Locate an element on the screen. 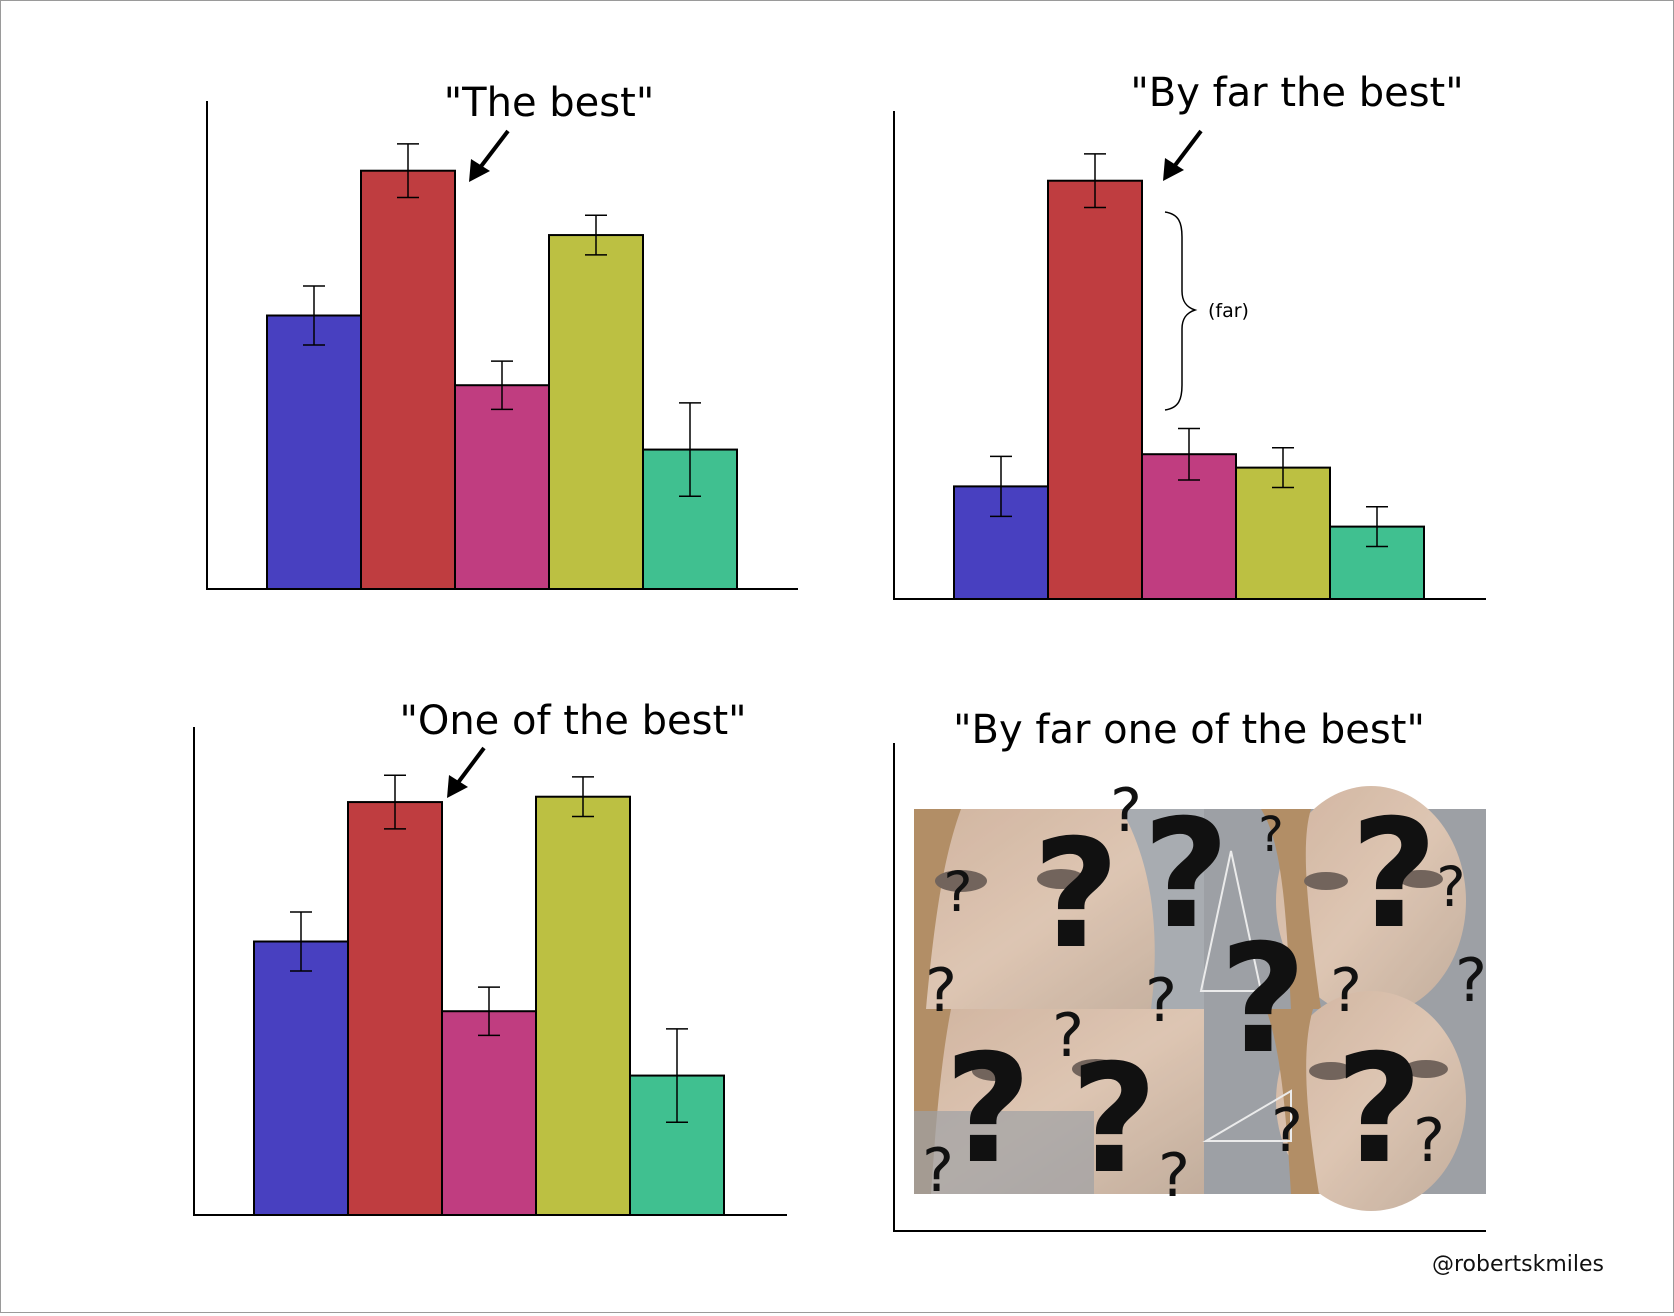 The width and height of the screenshot is (1674, 1316). chart-title: "By far the best" is located at coordinates (1296, 93).